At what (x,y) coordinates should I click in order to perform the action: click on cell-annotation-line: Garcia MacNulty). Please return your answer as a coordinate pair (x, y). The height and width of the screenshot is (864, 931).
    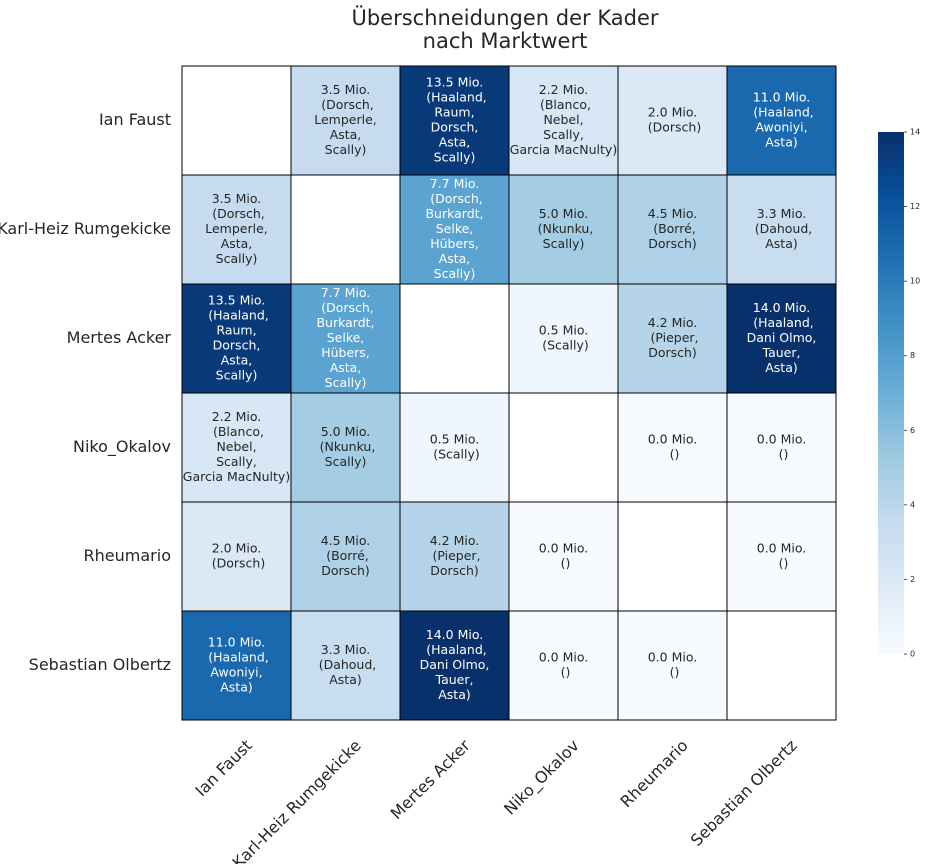
    Looking at the image, I should click on (563, 149).